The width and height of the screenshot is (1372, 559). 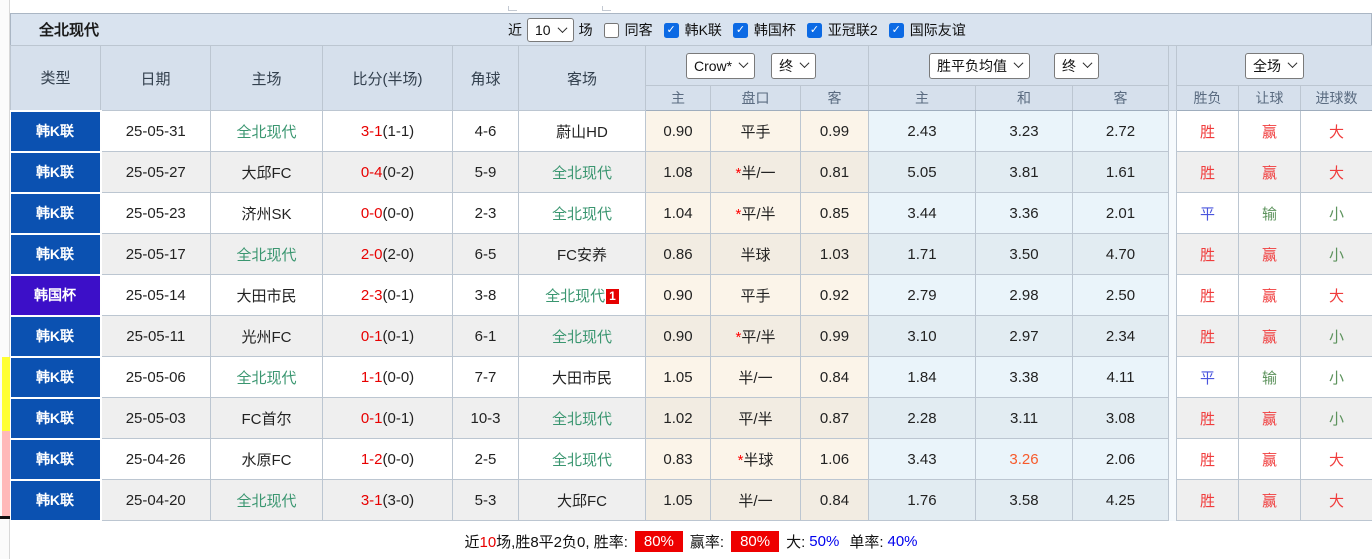 What do you see at coordinates (1275, 65) in the screenshot?
I see `scope-select: 全场` at bounding box center [1275, 65].